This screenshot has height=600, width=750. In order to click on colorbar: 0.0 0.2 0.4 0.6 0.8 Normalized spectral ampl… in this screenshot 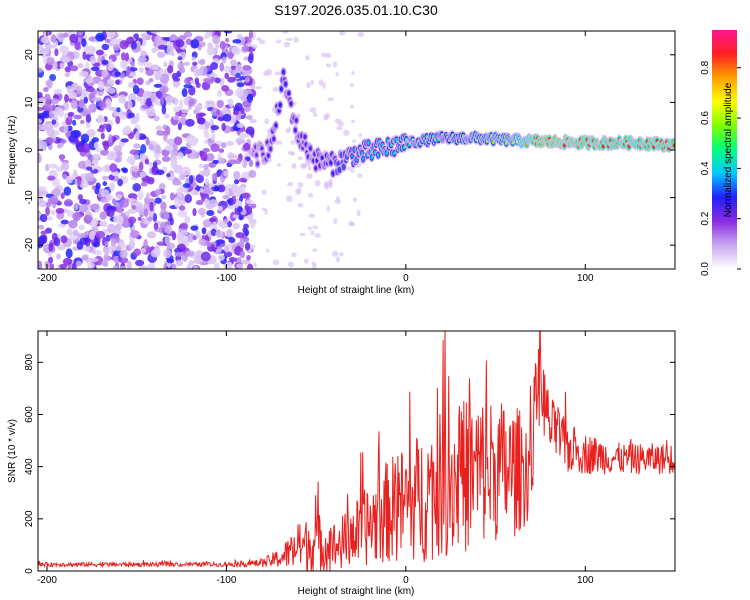, I will do `click(720, 153)`.